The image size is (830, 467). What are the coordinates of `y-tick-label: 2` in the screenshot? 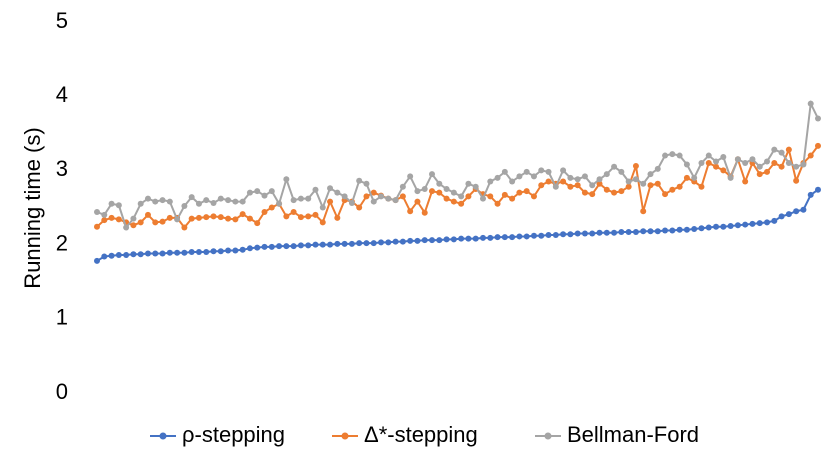 It's located at (62, 242).